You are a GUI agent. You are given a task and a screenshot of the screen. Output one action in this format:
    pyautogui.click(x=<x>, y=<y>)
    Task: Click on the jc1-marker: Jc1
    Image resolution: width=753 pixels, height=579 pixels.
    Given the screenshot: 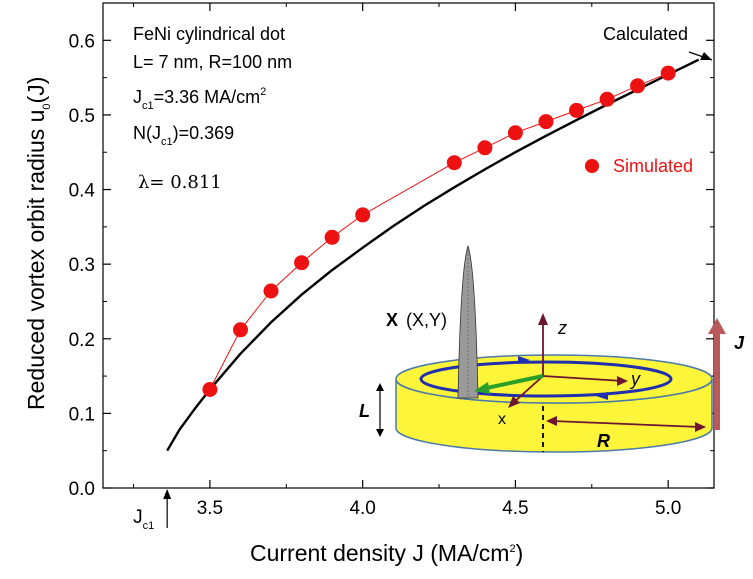 What is the action you would take?
    pyautogui.click(x=152, y=510)
    